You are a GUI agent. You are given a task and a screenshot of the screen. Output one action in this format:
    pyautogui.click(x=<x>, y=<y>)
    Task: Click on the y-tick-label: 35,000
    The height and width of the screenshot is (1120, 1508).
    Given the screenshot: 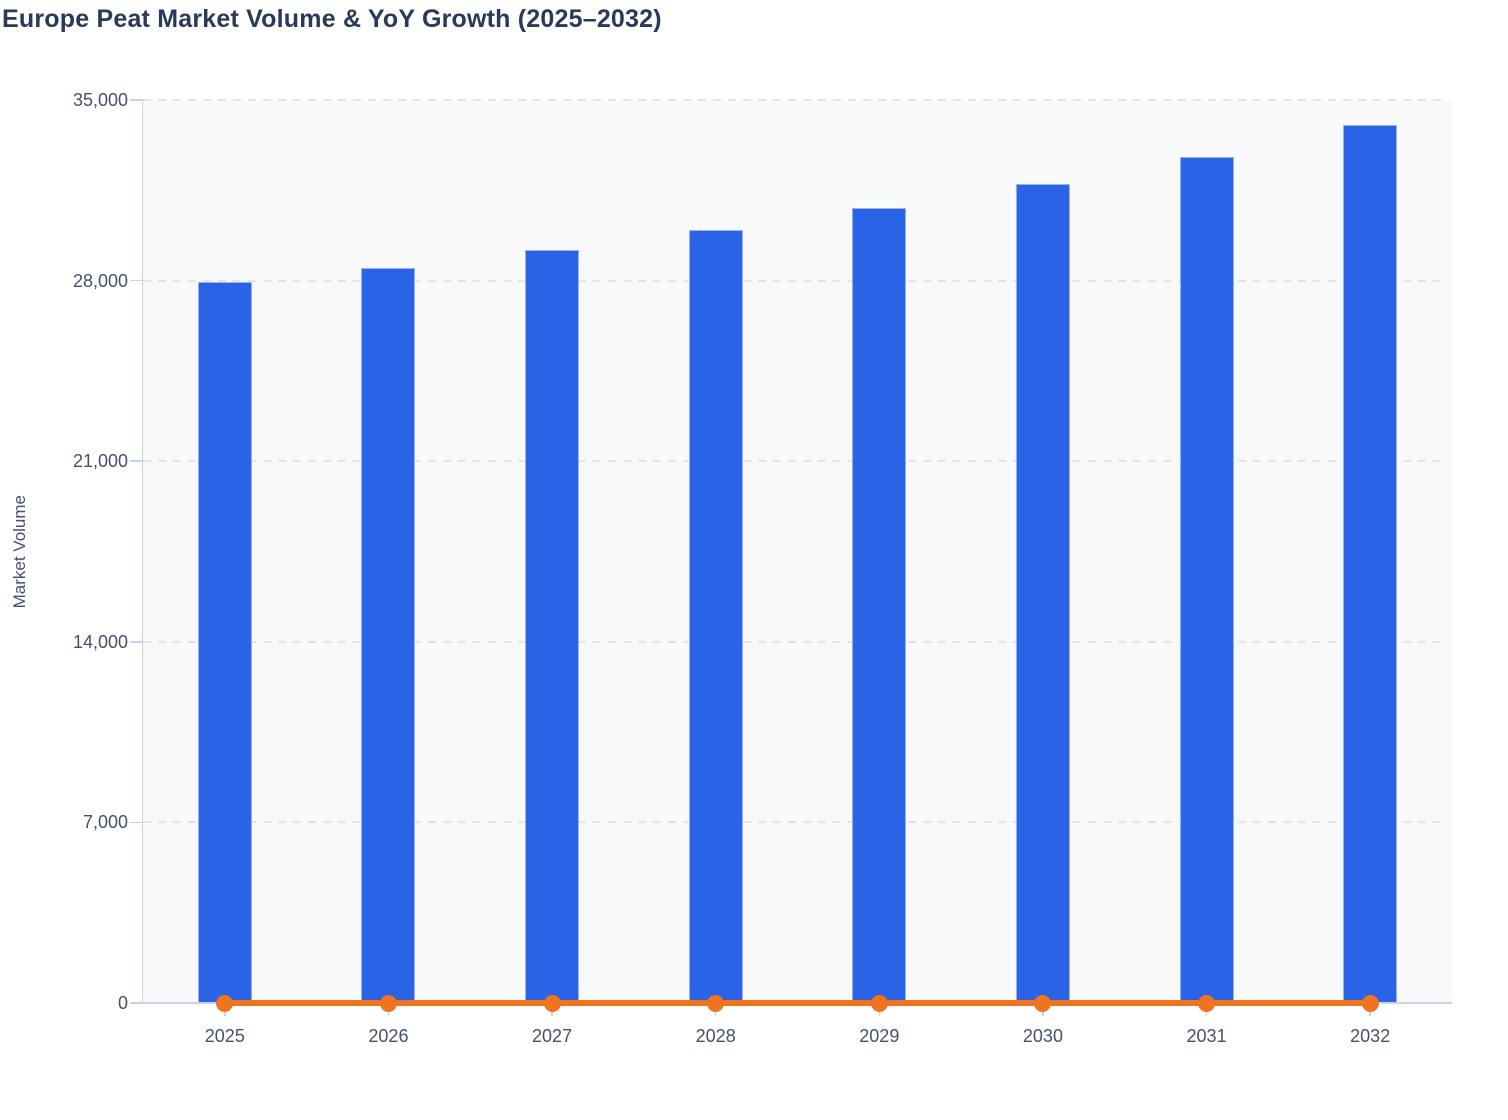 What is the action you would take?
    pyautogui.click(x=100, y=100)
    